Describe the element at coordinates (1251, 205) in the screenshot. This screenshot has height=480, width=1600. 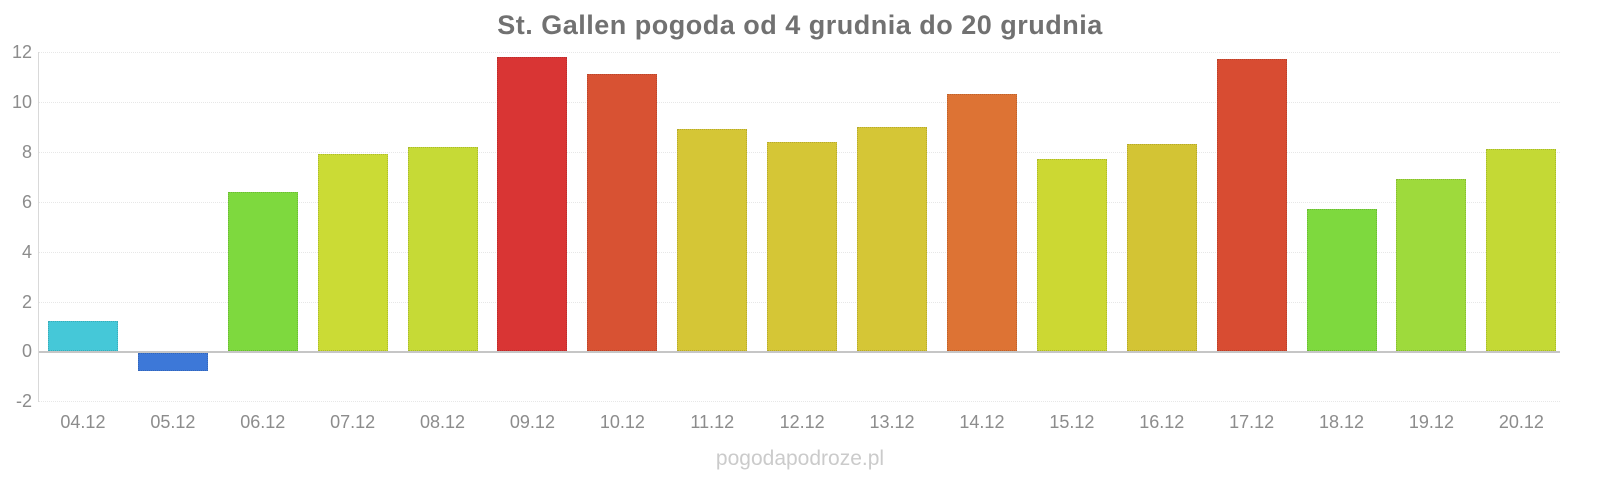
I see `bar-17.12` at that location.